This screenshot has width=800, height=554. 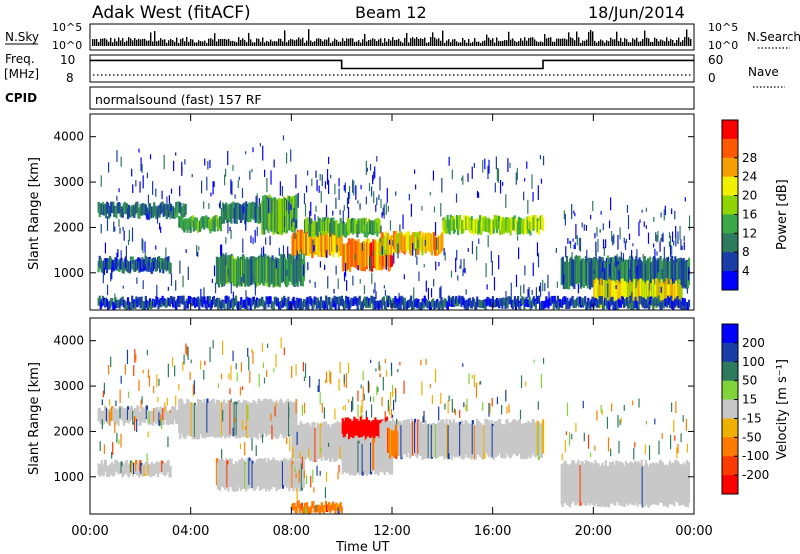 What do you see at coordinates (68, 273) in the screenshot?
I see `y-tick-label: 1000` at bounding box center [68, 273].